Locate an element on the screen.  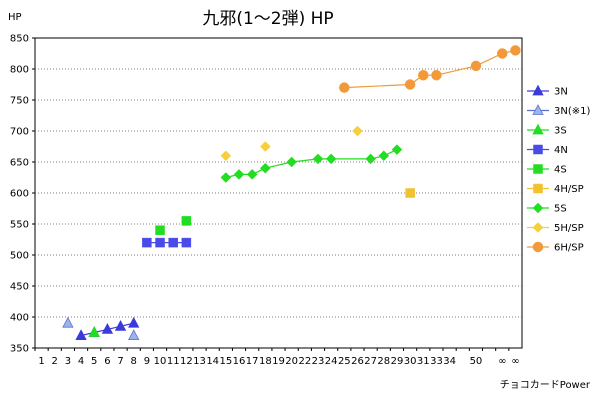
x-tick-label: 27 is located at coordinates (370, 361).